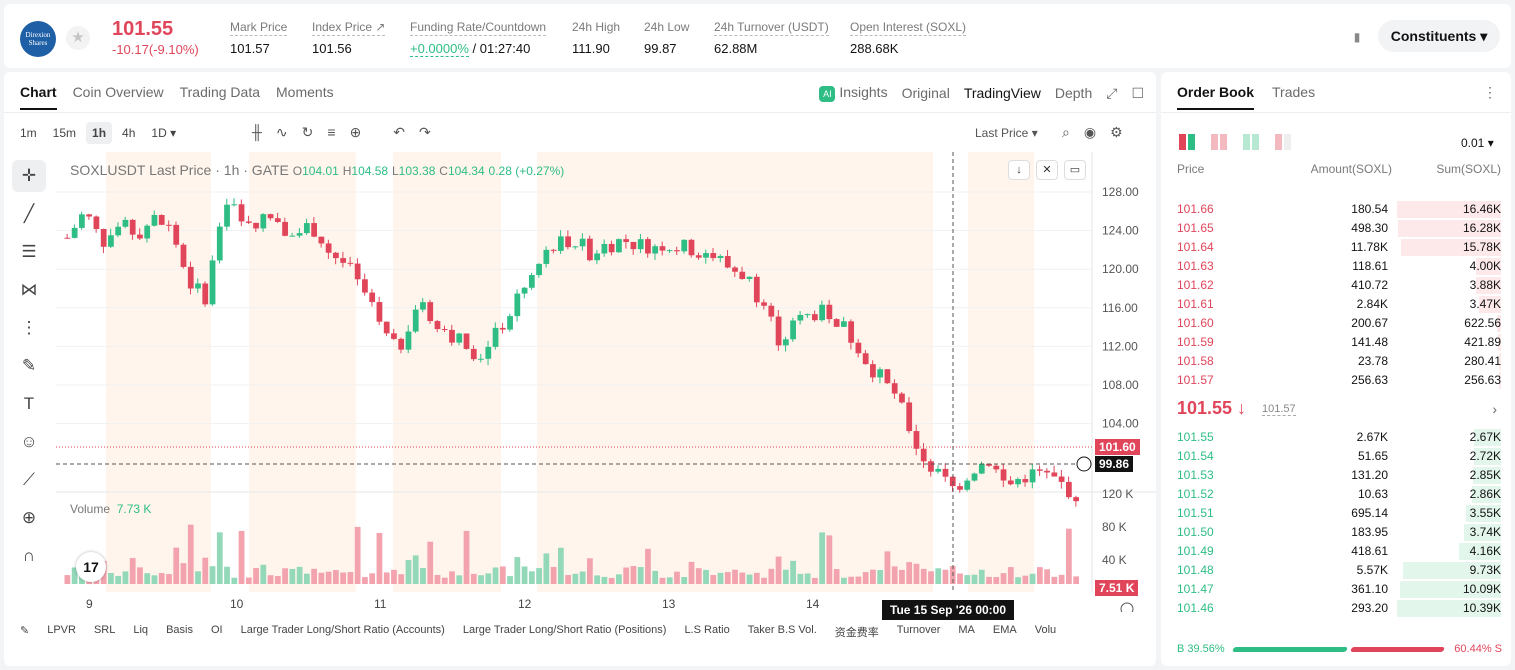  What do you see at coordinates (478, 28) in the screenshot?
I see `stat-label: Funding Rate/Countdown` at bounding box center [478, 28].